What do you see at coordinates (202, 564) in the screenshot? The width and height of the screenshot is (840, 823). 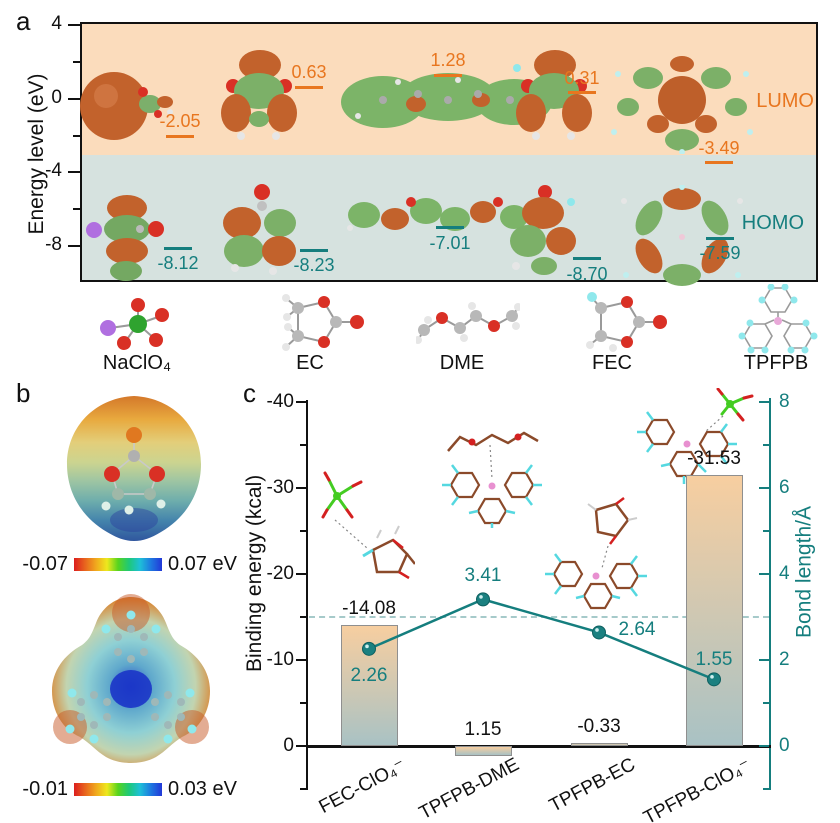 I see `fec-esp-scale-max: 0.07 eV` at bounding box center [202, 564].